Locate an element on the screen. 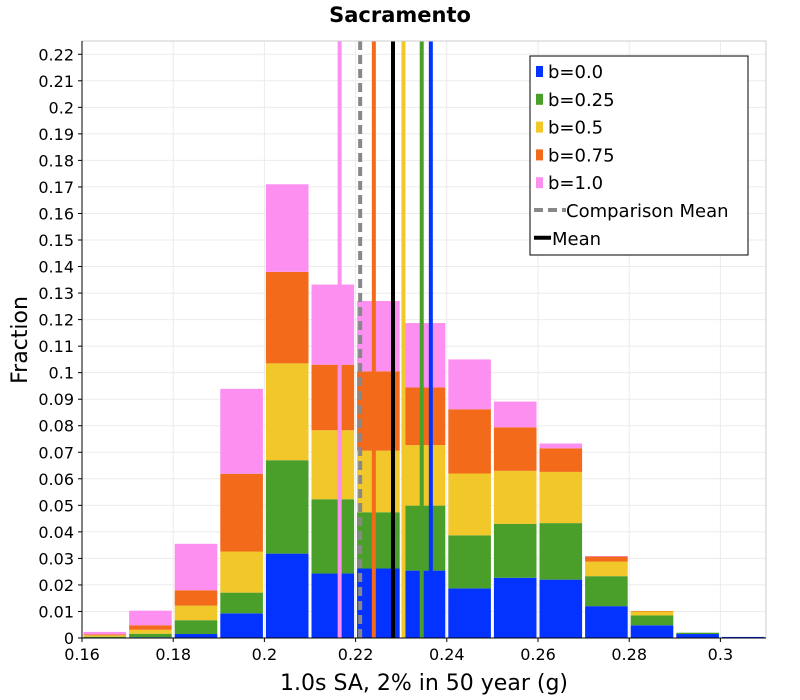 The width and height of the screenshot is (800, 700). y-tick-label: 0.11 is located at coordinates (56, 346).